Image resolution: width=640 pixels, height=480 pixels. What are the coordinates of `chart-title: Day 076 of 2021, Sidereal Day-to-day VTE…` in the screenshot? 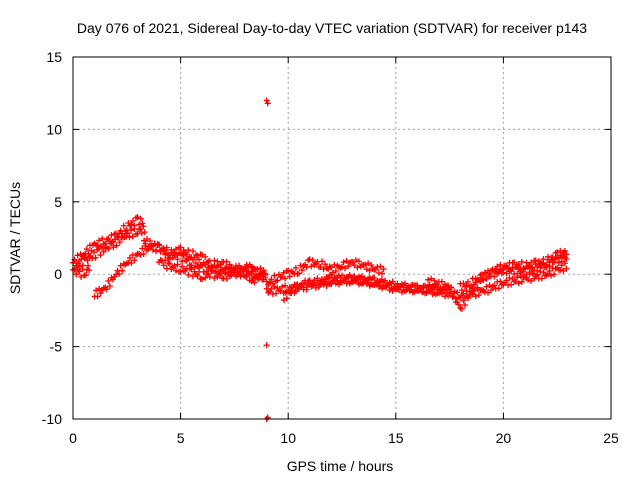 It's located at (332, 28).